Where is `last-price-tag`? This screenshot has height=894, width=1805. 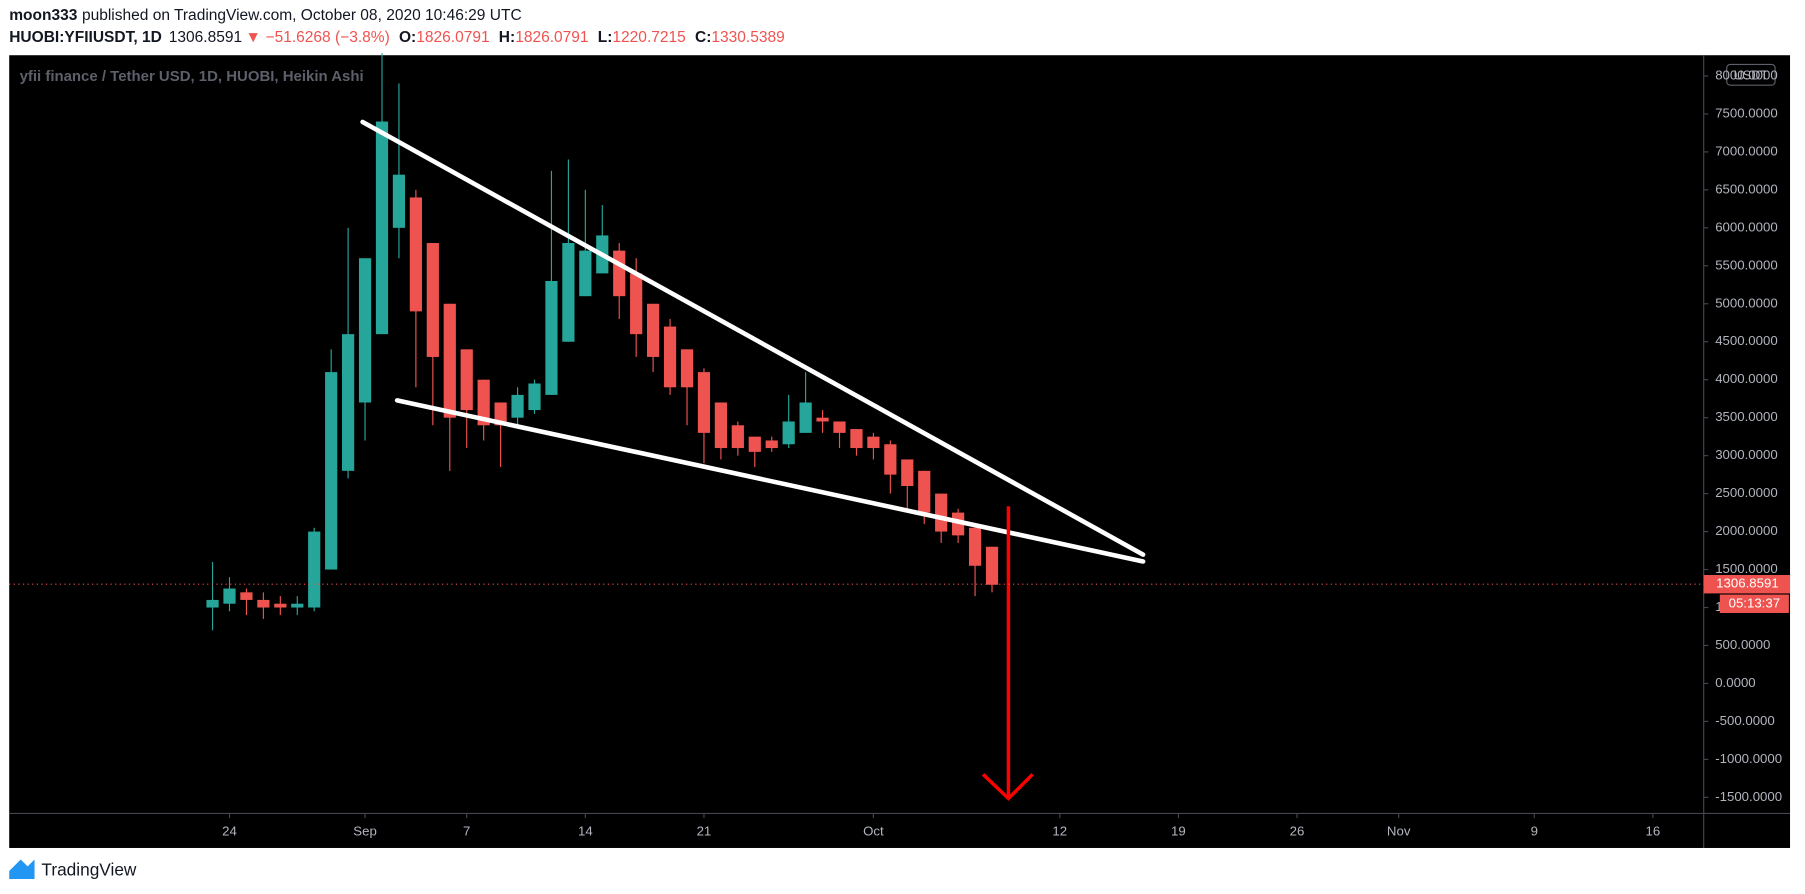 last-price-tag is located at coordinates (1747, 584).